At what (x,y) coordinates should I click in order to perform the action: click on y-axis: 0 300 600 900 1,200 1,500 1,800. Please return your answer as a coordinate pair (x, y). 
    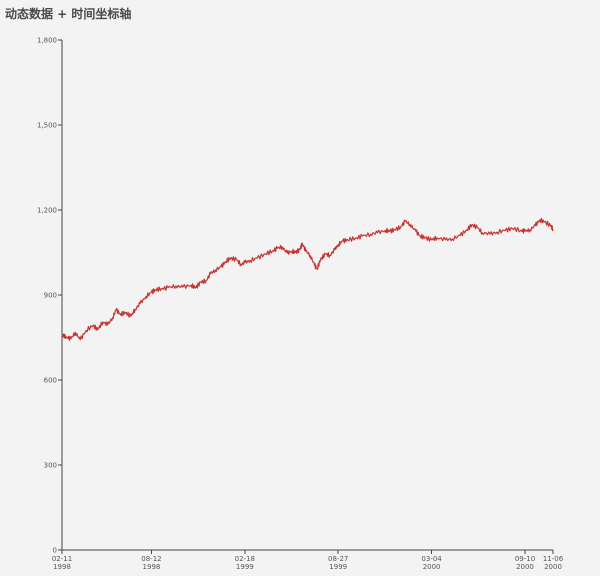
    Looking at the image, I should click on (50, 296).